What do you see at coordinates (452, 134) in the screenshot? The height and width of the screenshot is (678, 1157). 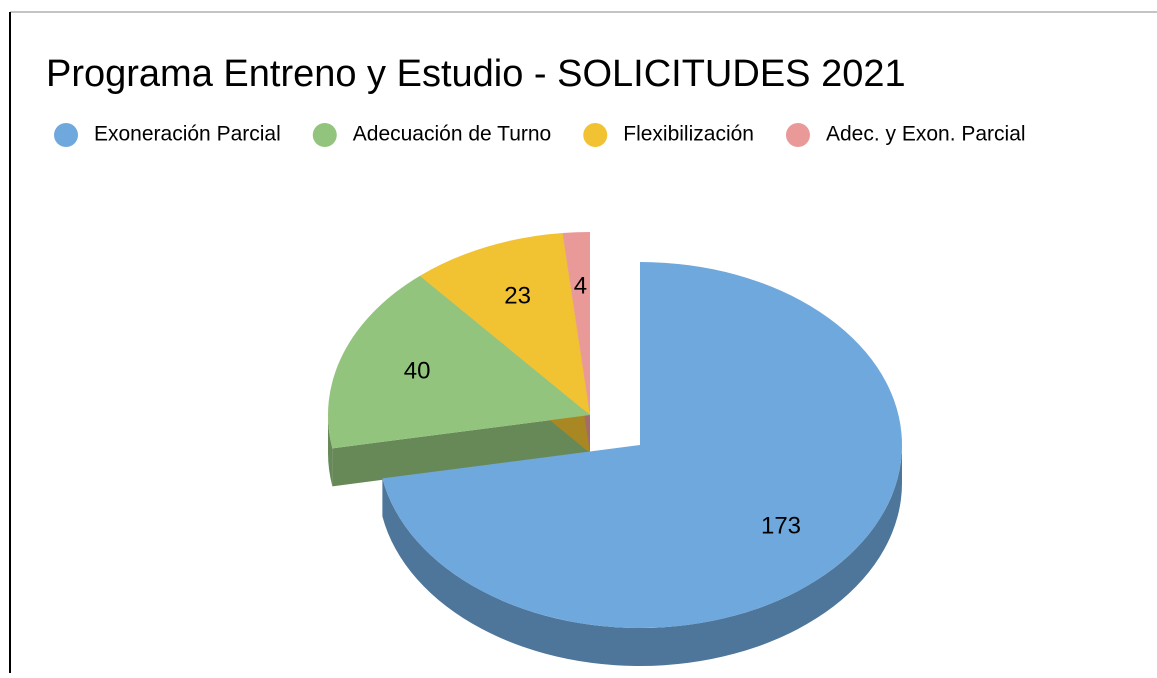 I see `legend-label: Adecuación de Turno` at bounding box center [452, 134].